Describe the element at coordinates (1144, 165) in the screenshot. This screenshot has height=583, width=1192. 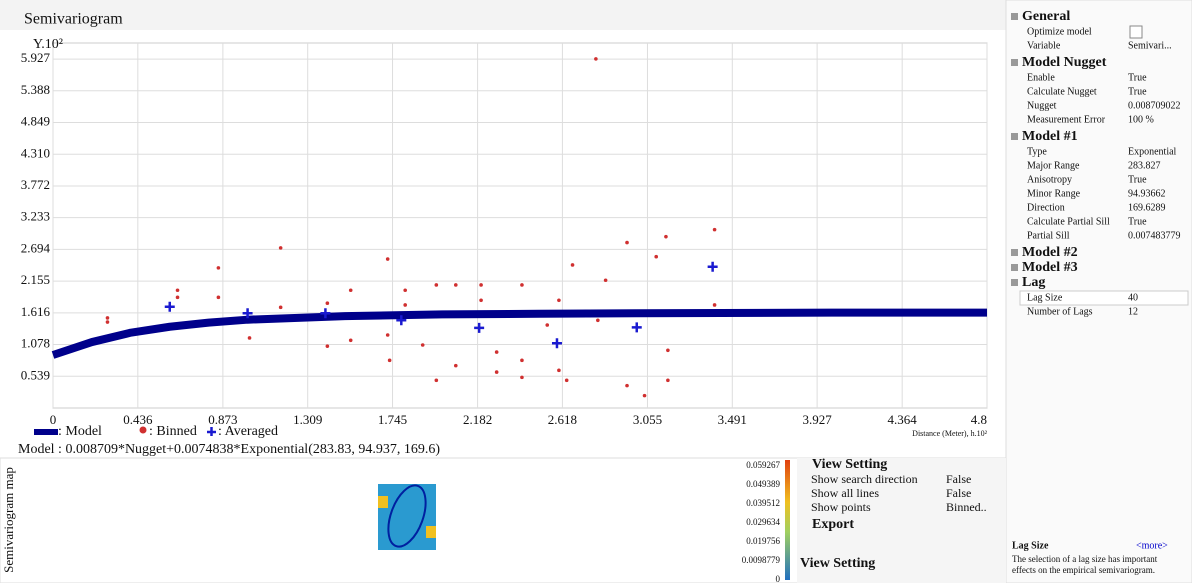
I see `property-value: 283.827` at that location.